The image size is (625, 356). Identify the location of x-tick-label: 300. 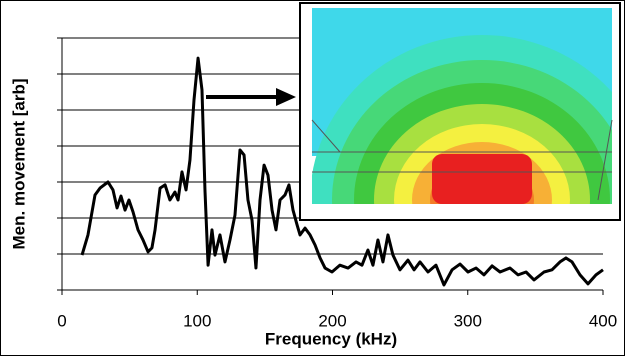
(468, 320).